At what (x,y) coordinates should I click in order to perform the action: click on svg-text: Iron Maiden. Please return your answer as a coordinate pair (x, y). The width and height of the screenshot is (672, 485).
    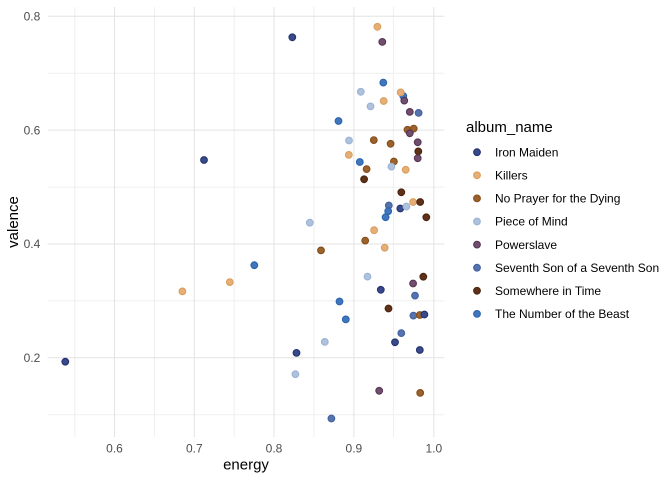
    Looking at the image, I should click on (526, 152).